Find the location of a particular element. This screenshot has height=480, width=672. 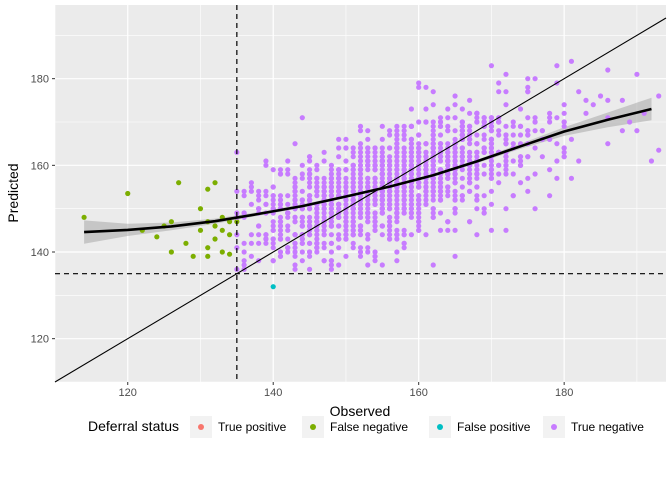

legend-entry: False negative is located at coordinates (355, 427).